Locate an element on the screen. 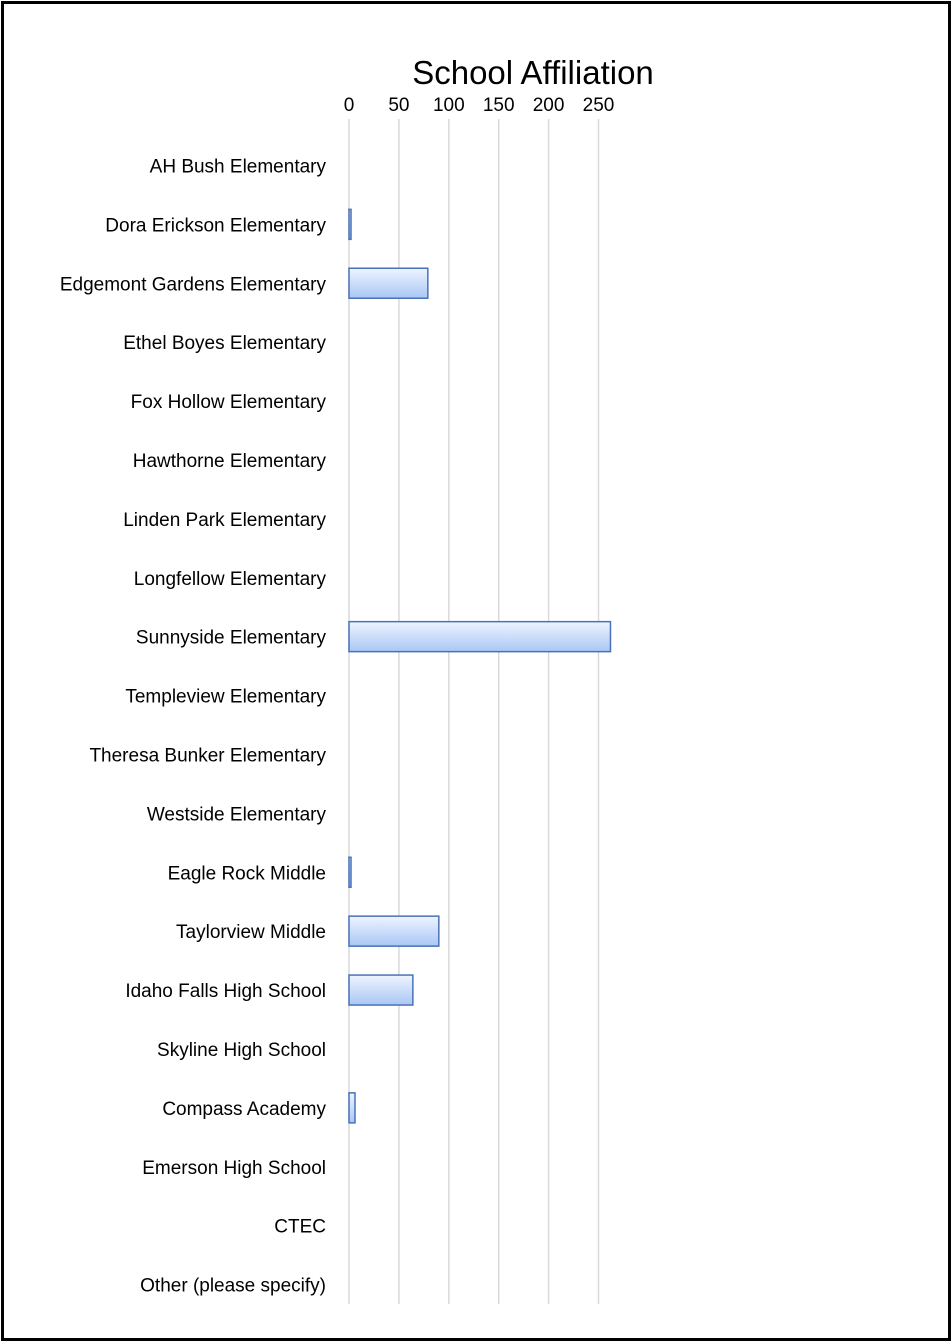 Image resolution: width=952 pixels, height=1342 pixels. category-label: Dora Erickson Elementary is located at coordinates (215, 225).